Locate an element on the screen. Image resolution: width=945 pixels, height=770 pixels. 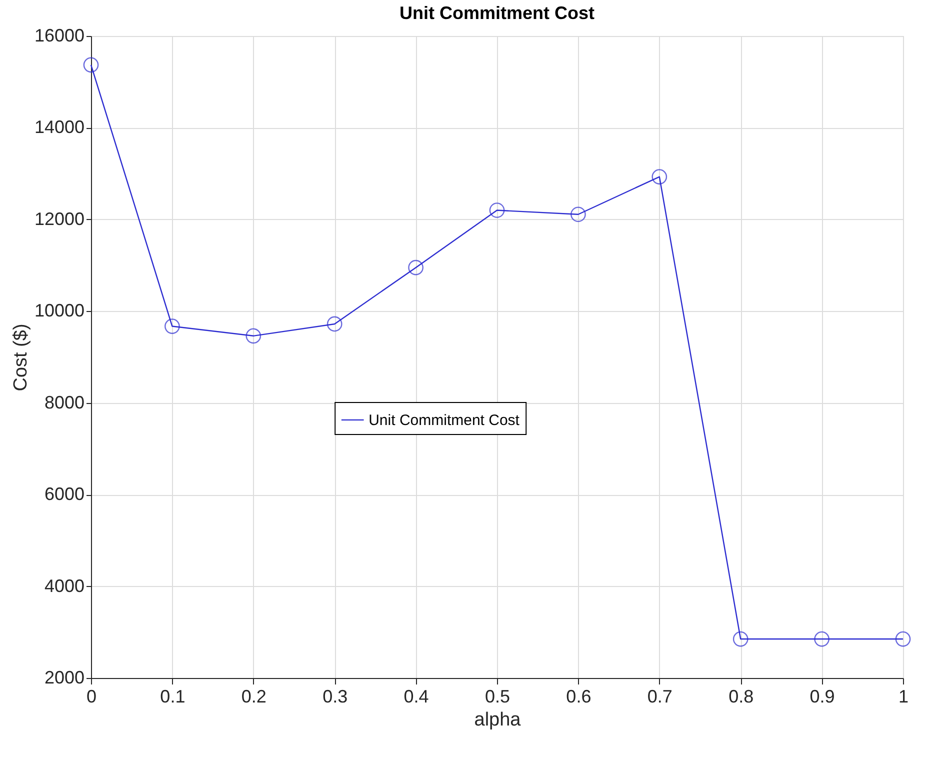
x-tick-label: 0.6 is located at coordinates (579, 696).